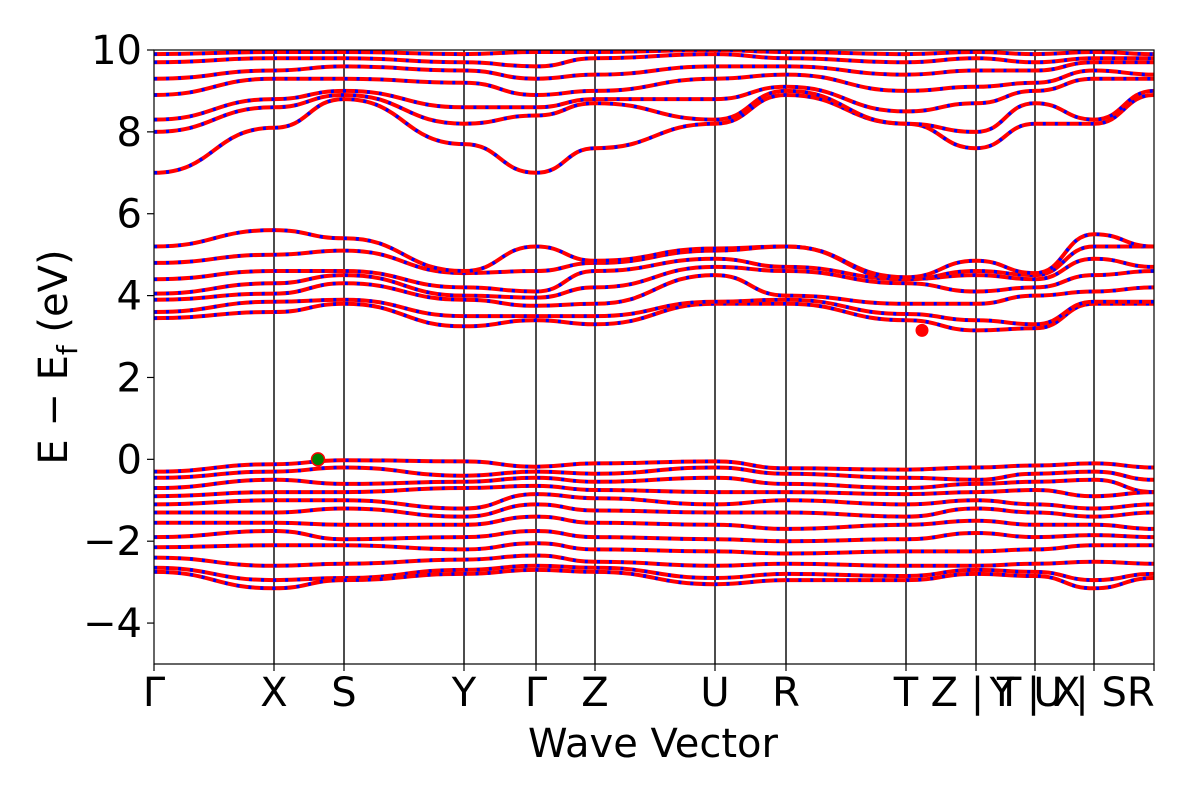 Image resolution: width=1200 pixels, height=800 pixels. Describe the element at coordinates (464, 693) in the screenshot. I see `x-tick-label: Y` at that location.